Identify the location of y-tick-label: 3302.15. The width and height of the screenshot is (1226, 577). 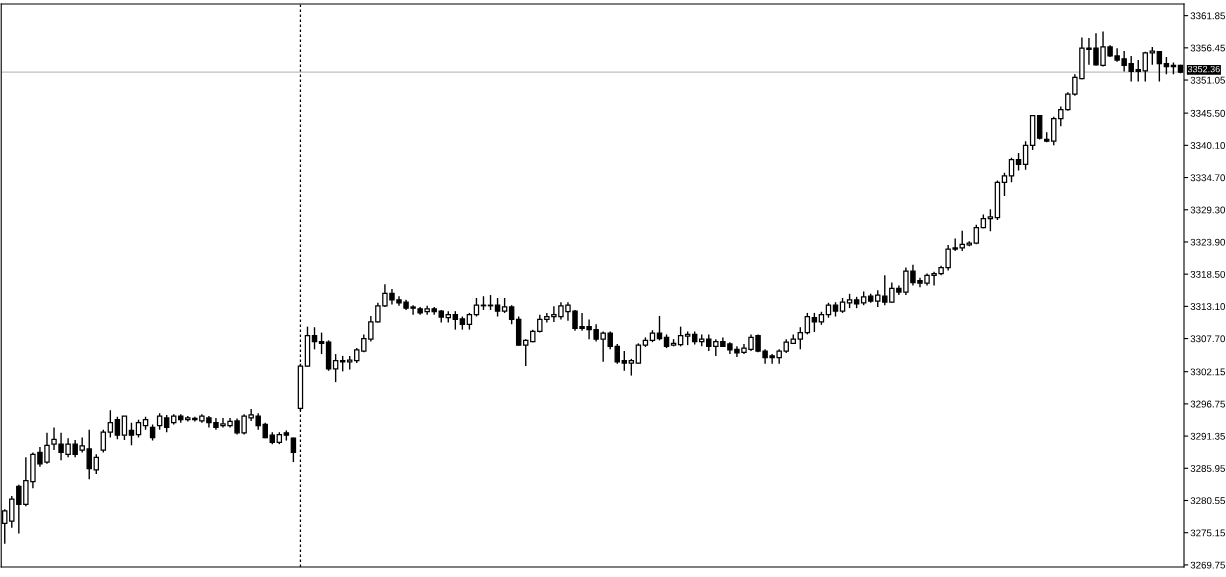
(1207, 372).